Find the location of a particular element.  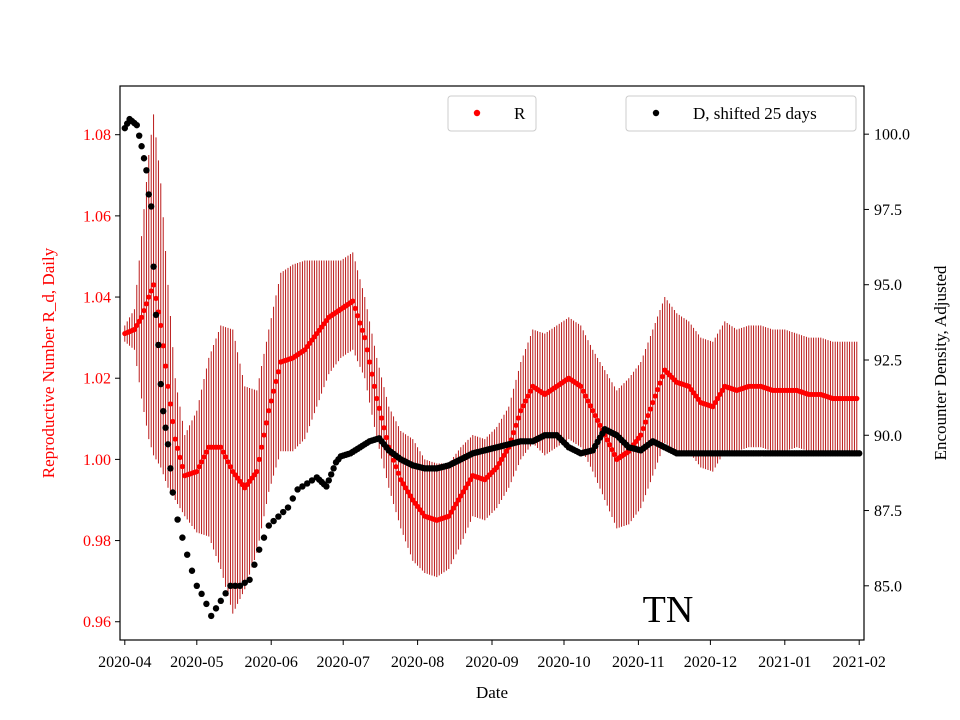

y-left-tick-label: 0.98 is located at coordinates (97, 541).